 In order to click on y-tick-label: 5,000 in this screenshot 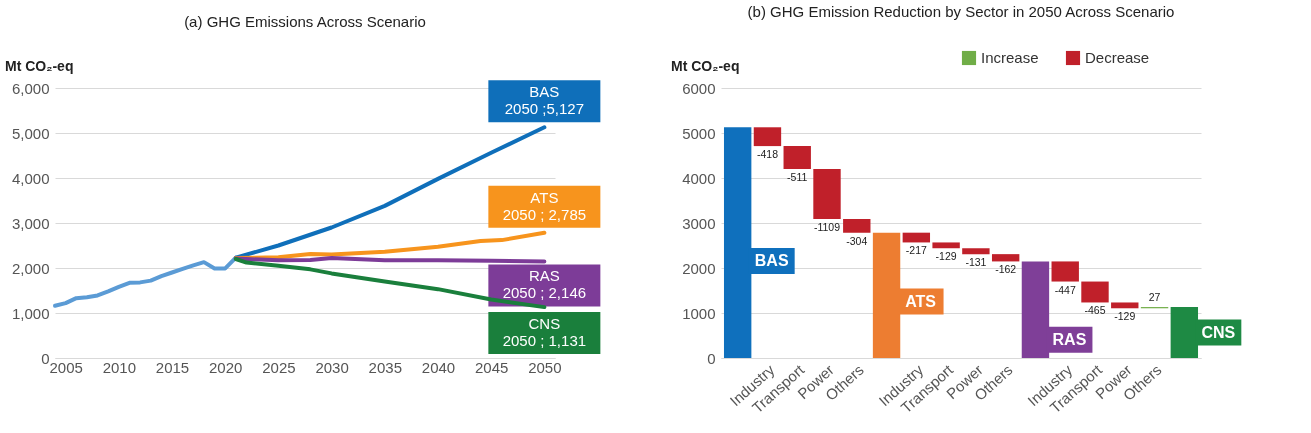, I will do `click(30, 133)`.